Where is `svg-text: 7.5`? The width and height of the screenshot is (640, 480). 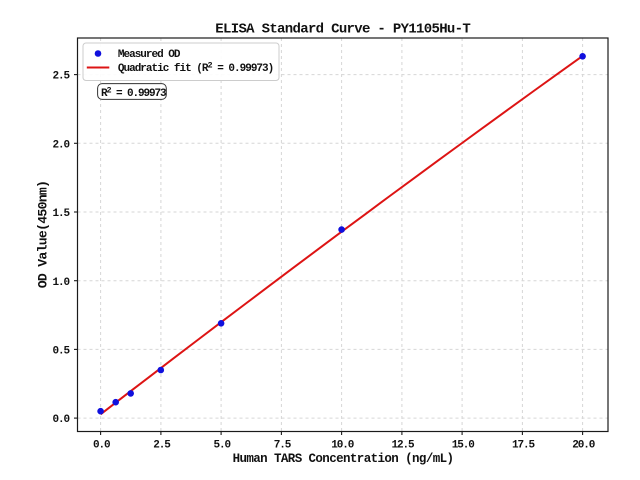 svg-text: 7.5 is located at coordinates (283, 446).